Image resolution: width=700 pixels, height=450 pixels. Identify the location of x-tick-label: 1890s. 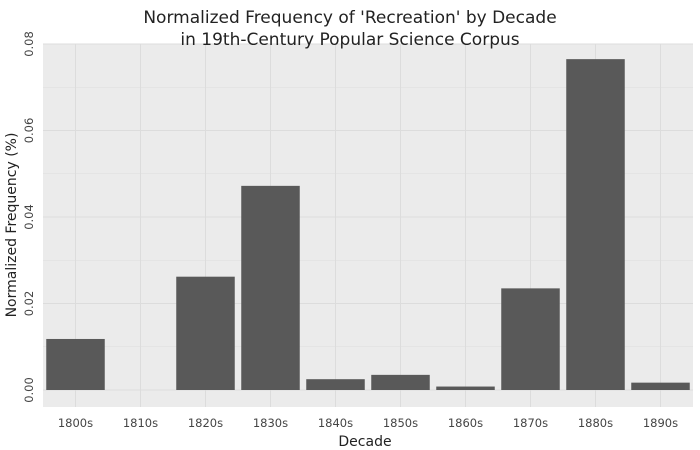
(660, 423).